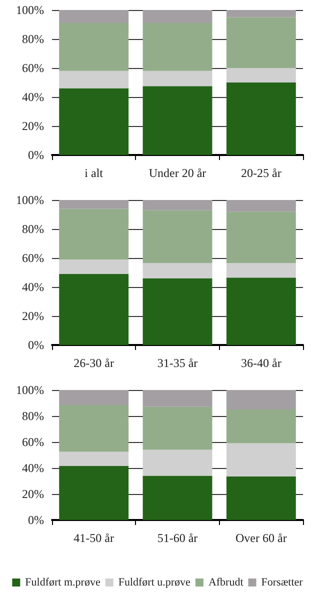  Describe the element at coordinates (261, 363) in the screenshot. I see `x-tick-label: 36-40 år` at that location.